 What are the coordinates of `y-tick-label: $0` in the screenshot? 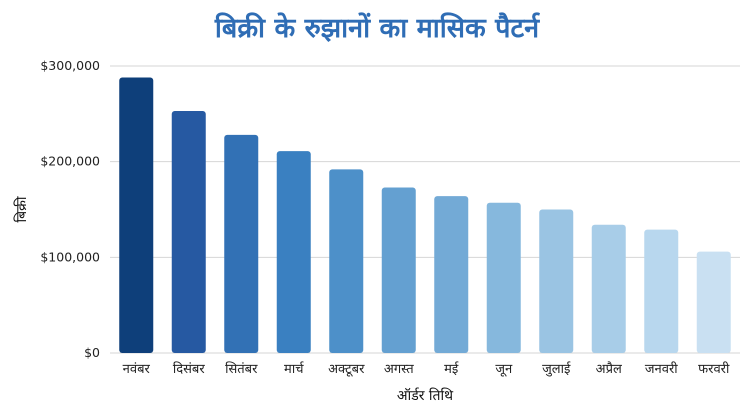 It's located at (92, 352).